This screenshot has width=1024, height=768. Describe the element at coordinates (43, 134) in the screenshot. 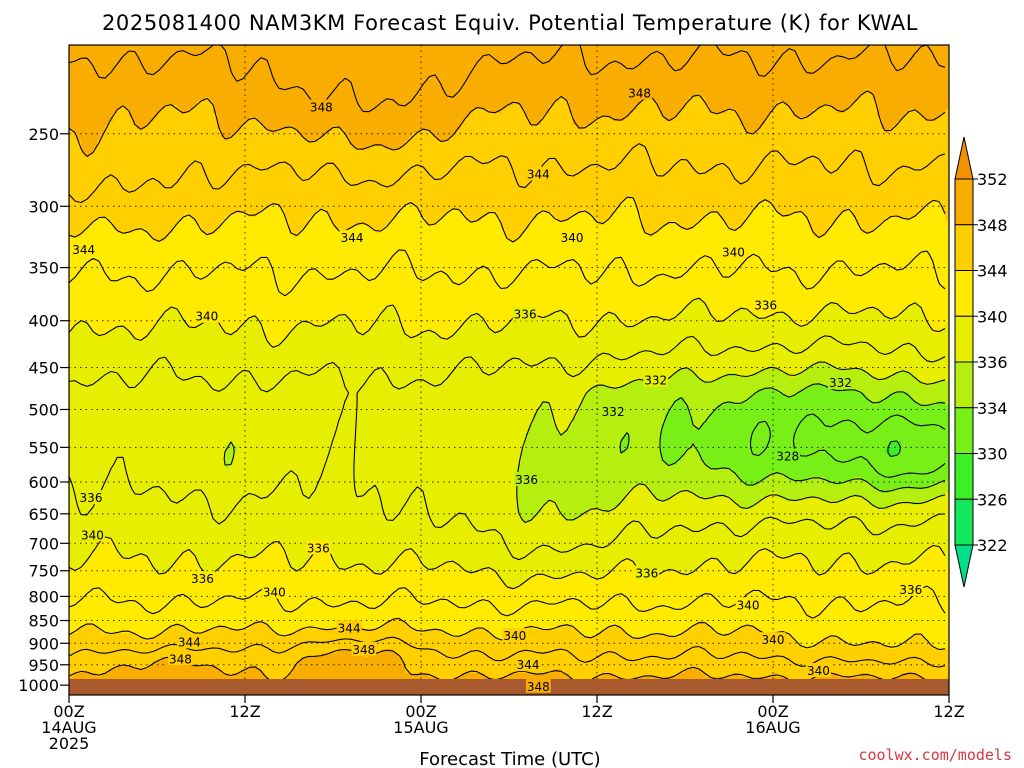

I see `y-tick-label: 250` at that location.